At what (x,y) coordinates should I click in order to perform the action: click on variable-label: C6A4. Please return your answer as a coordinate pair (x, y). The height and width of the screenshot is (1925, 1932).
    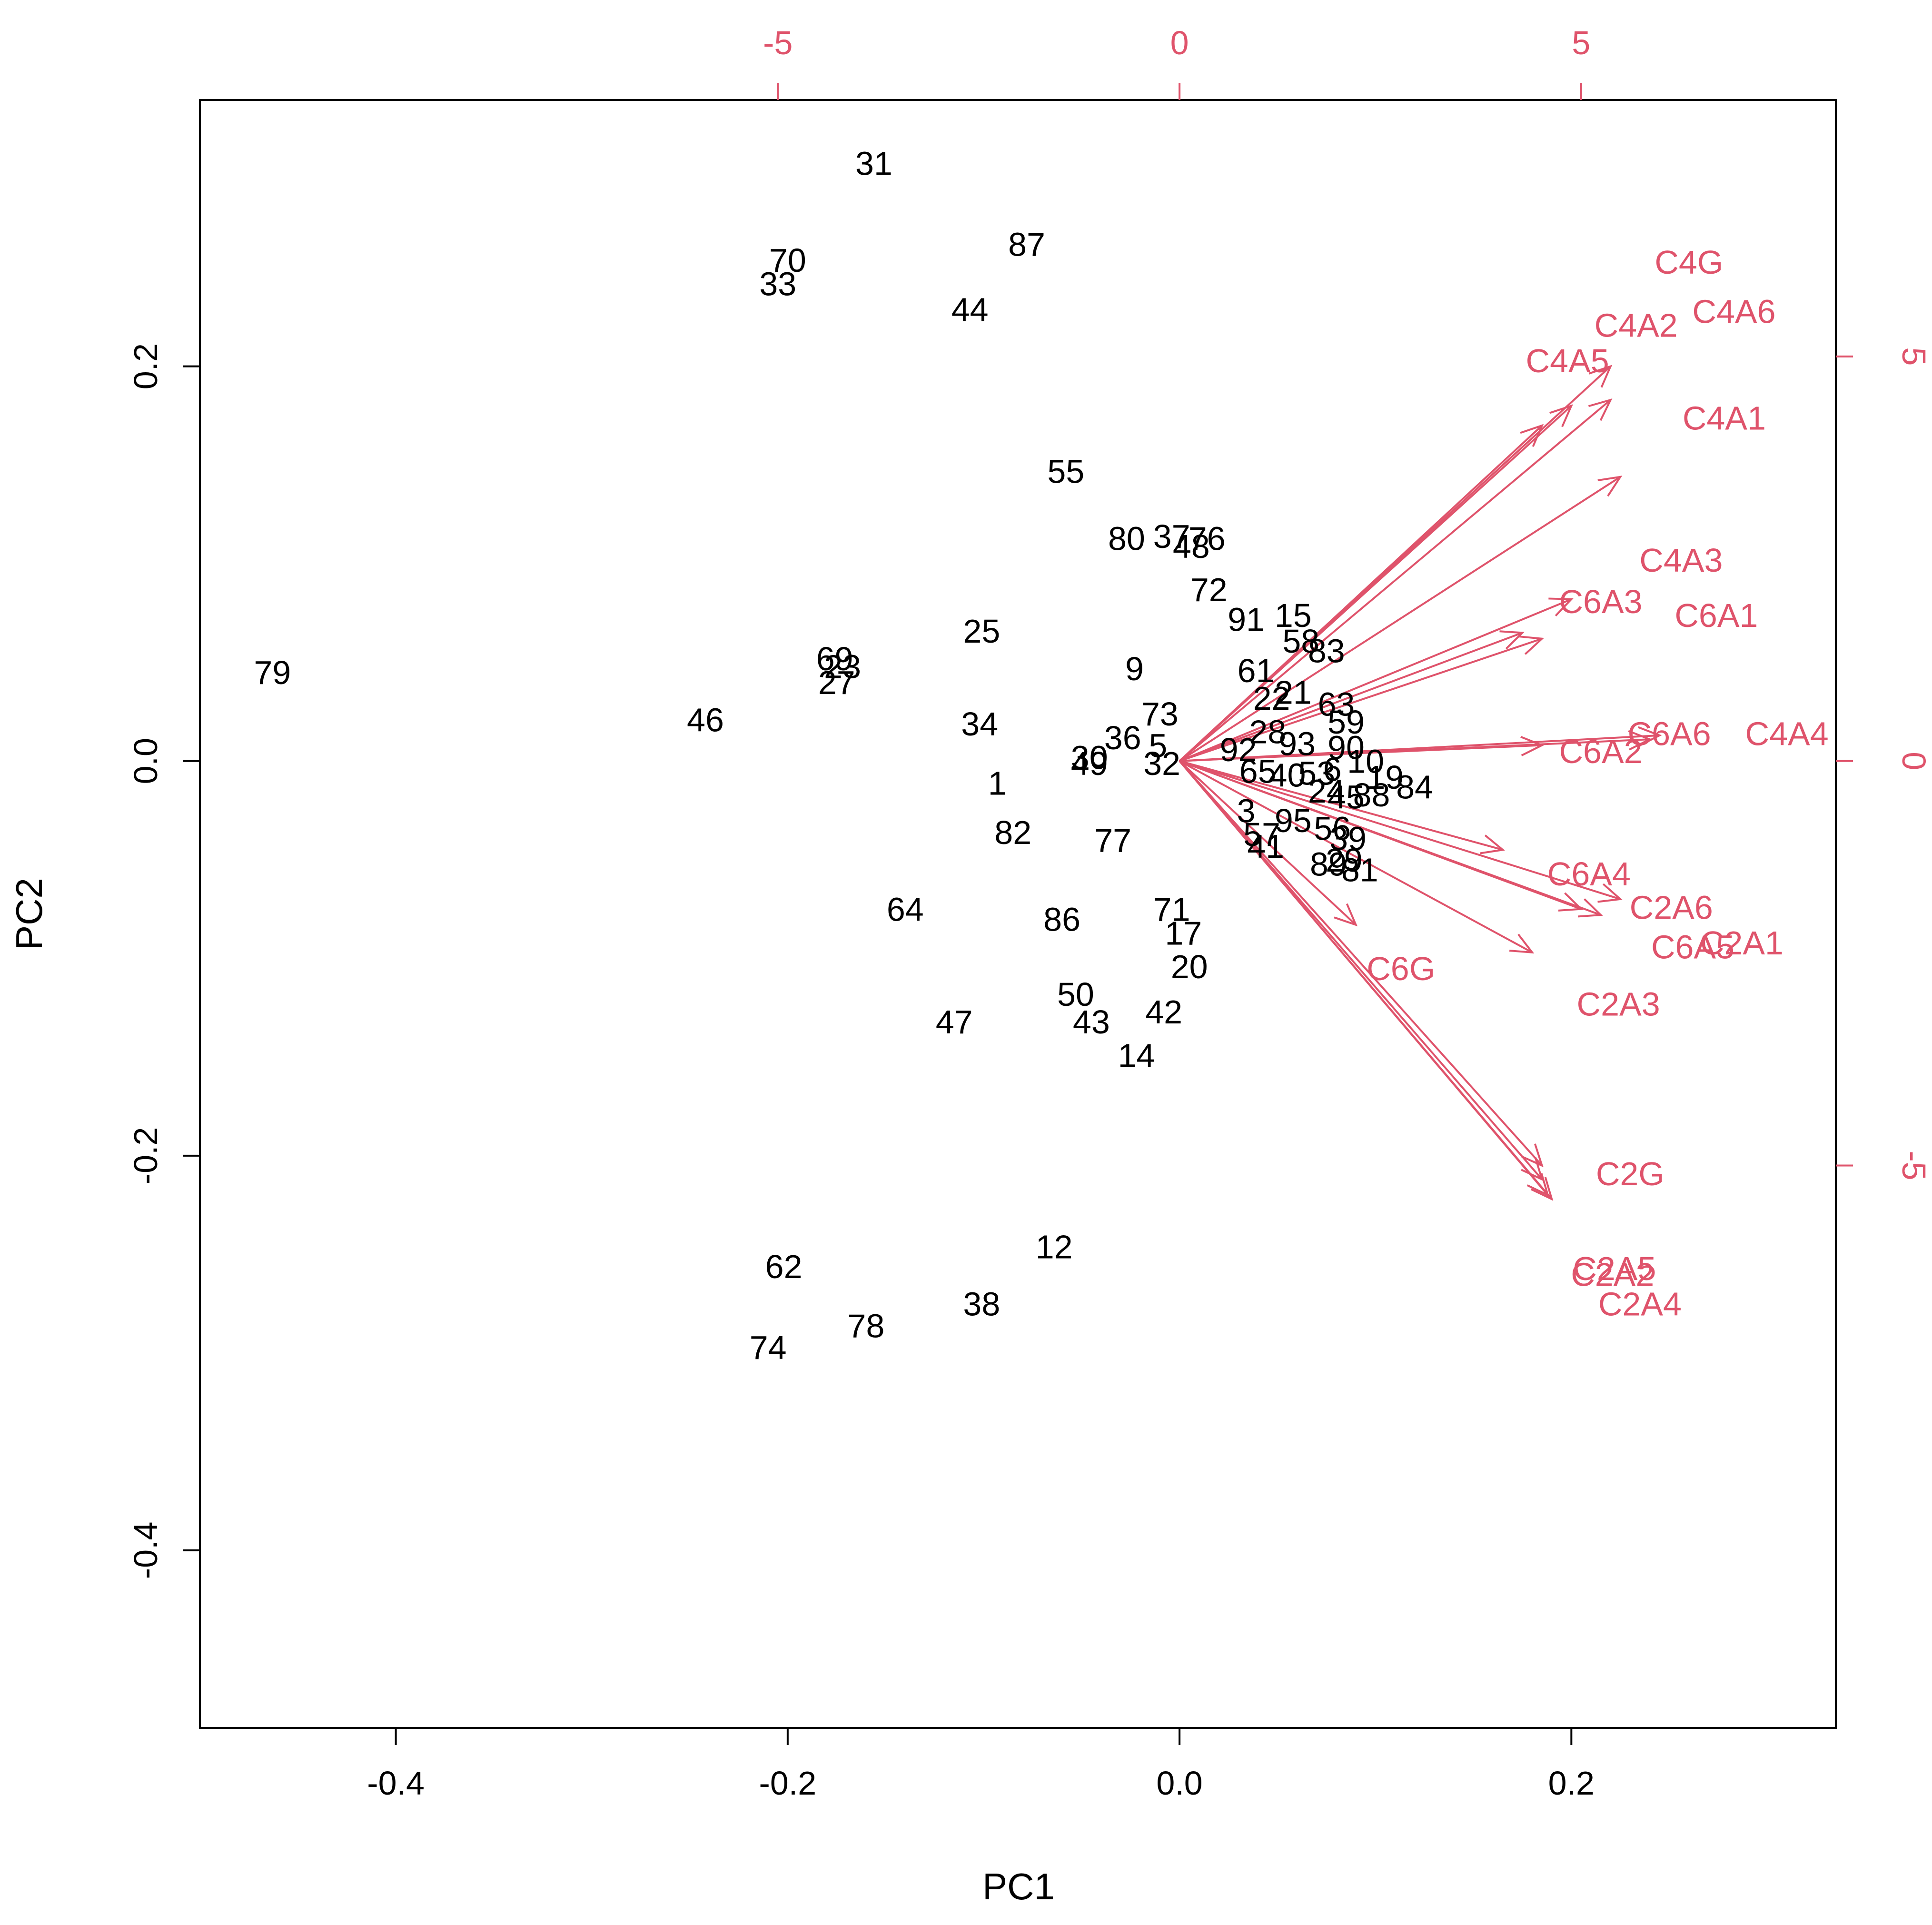
    Looking at the image, I should click on (1589, 874).